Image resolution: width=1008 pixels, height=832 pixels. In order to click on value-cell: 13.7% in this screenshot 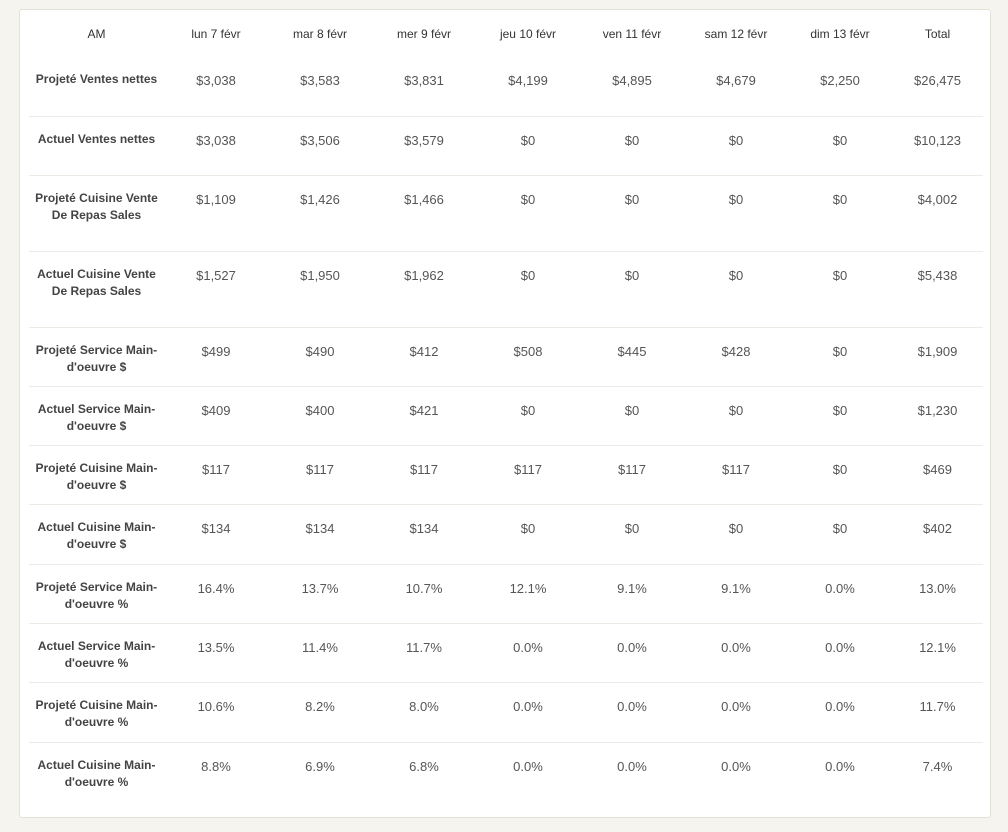, I will do `click(320, 593)`.